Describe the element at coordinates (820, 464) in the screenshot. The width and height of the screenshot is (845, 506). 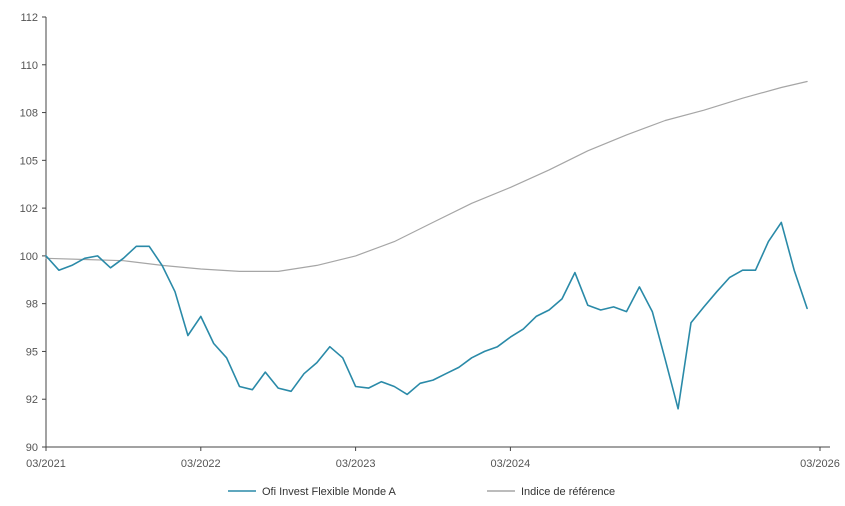
I see `x-tick-label: 03/2026` at that location.